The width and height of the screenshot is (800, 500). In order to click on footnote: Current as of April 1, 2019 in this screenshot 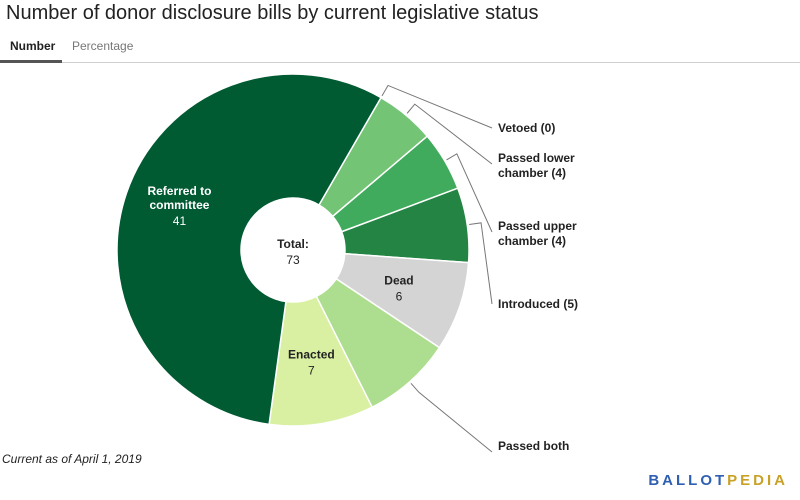, I will do `click(72, 459)`.